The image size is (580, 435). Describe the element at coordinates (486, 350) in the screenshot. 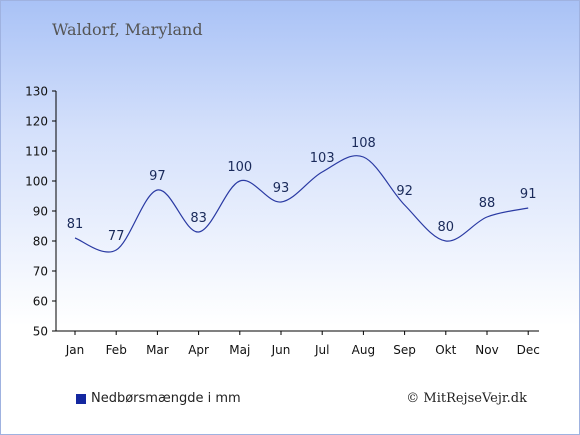

I see `x-tick-label: Nov` at that location.